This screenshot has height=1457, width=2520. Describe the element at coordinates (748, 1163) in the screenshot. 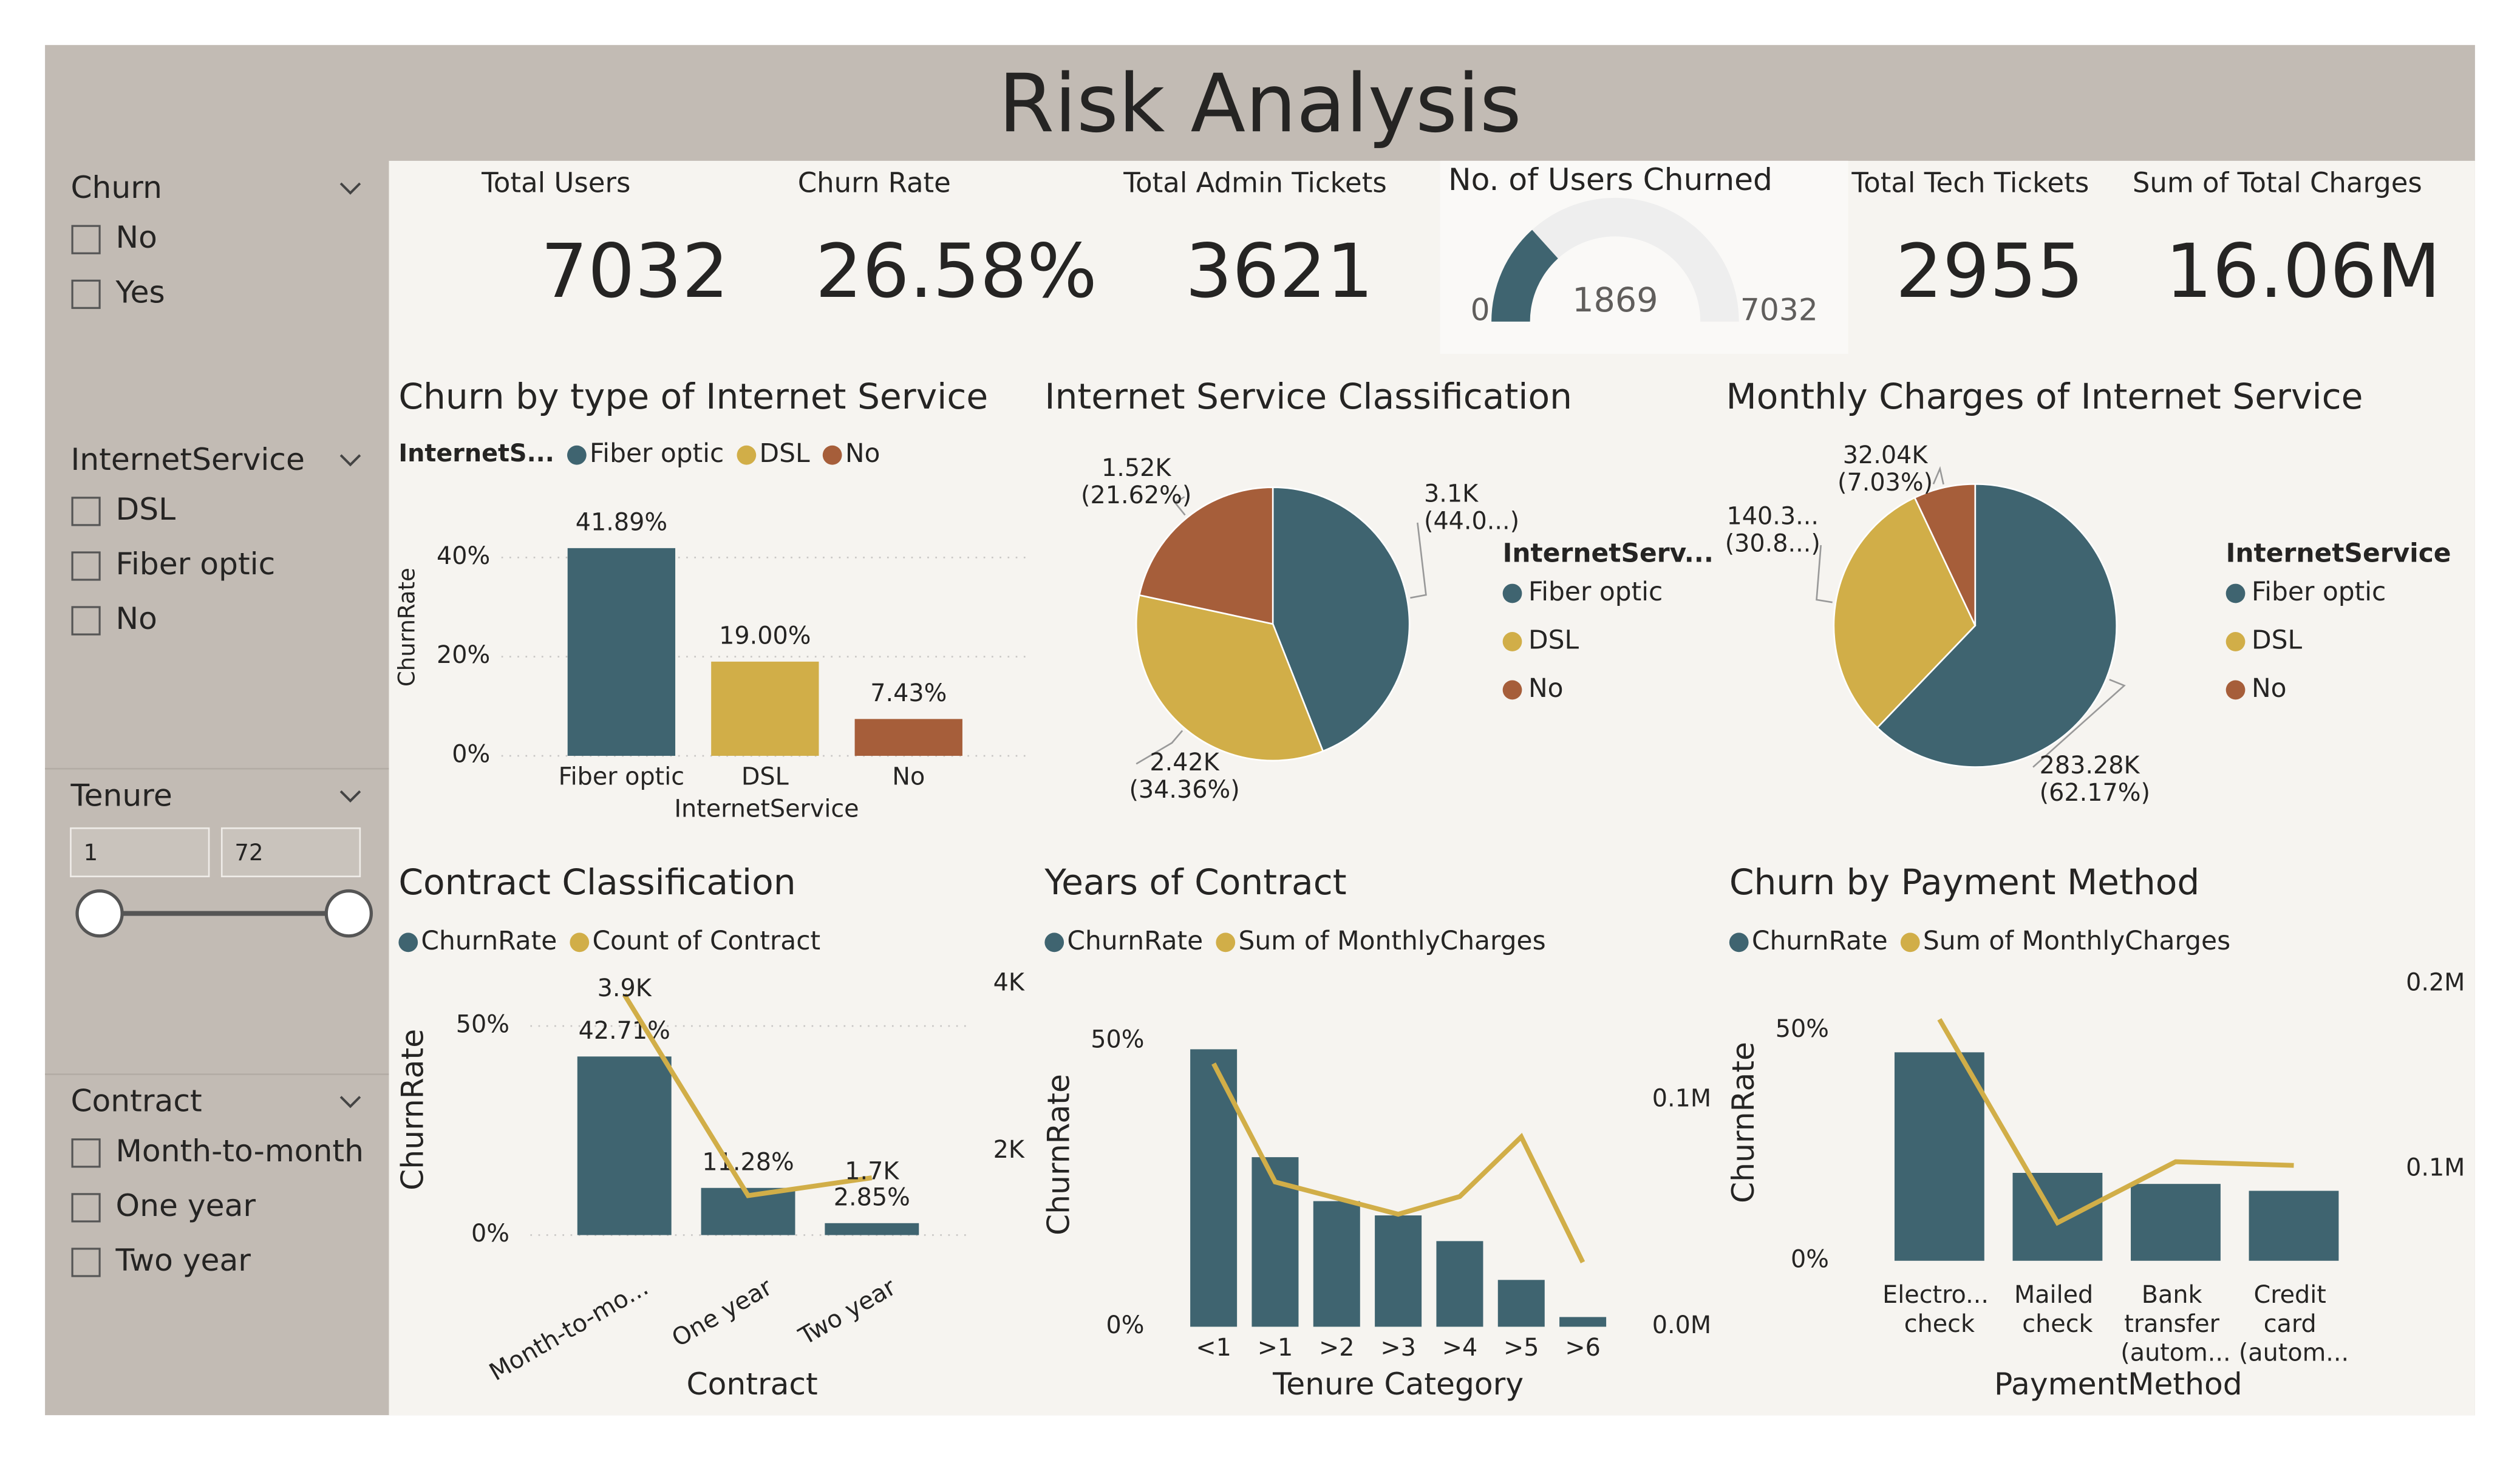

I see `data-label: 11.28%` at that location.